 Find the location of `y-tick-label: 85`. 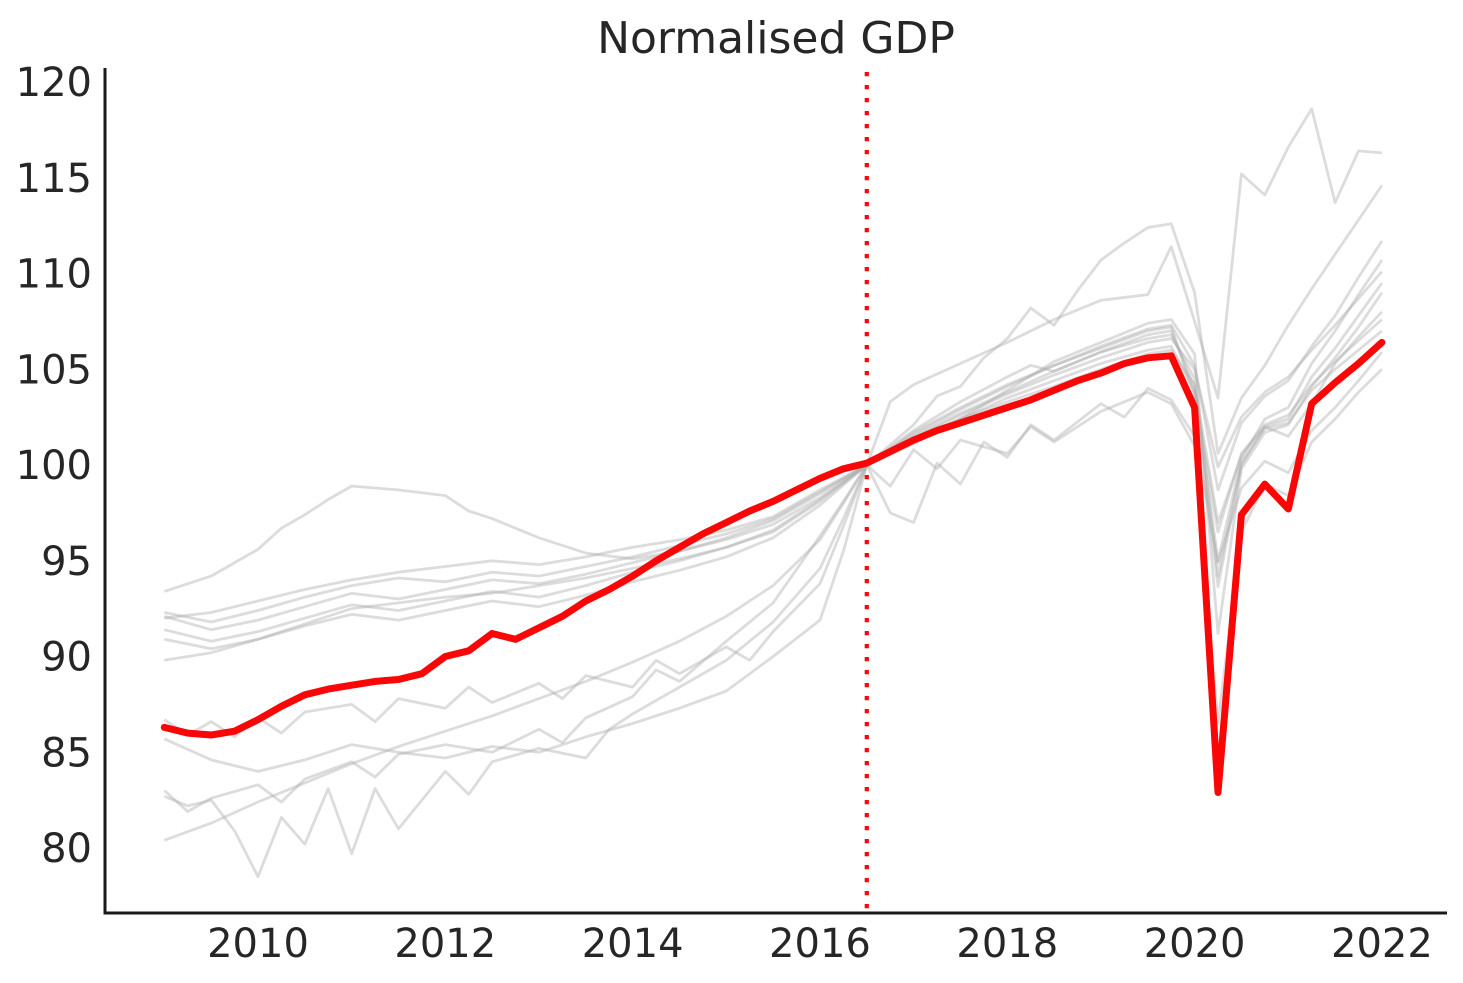

y-tick-label: 85 is located at coordinates (66, 753).